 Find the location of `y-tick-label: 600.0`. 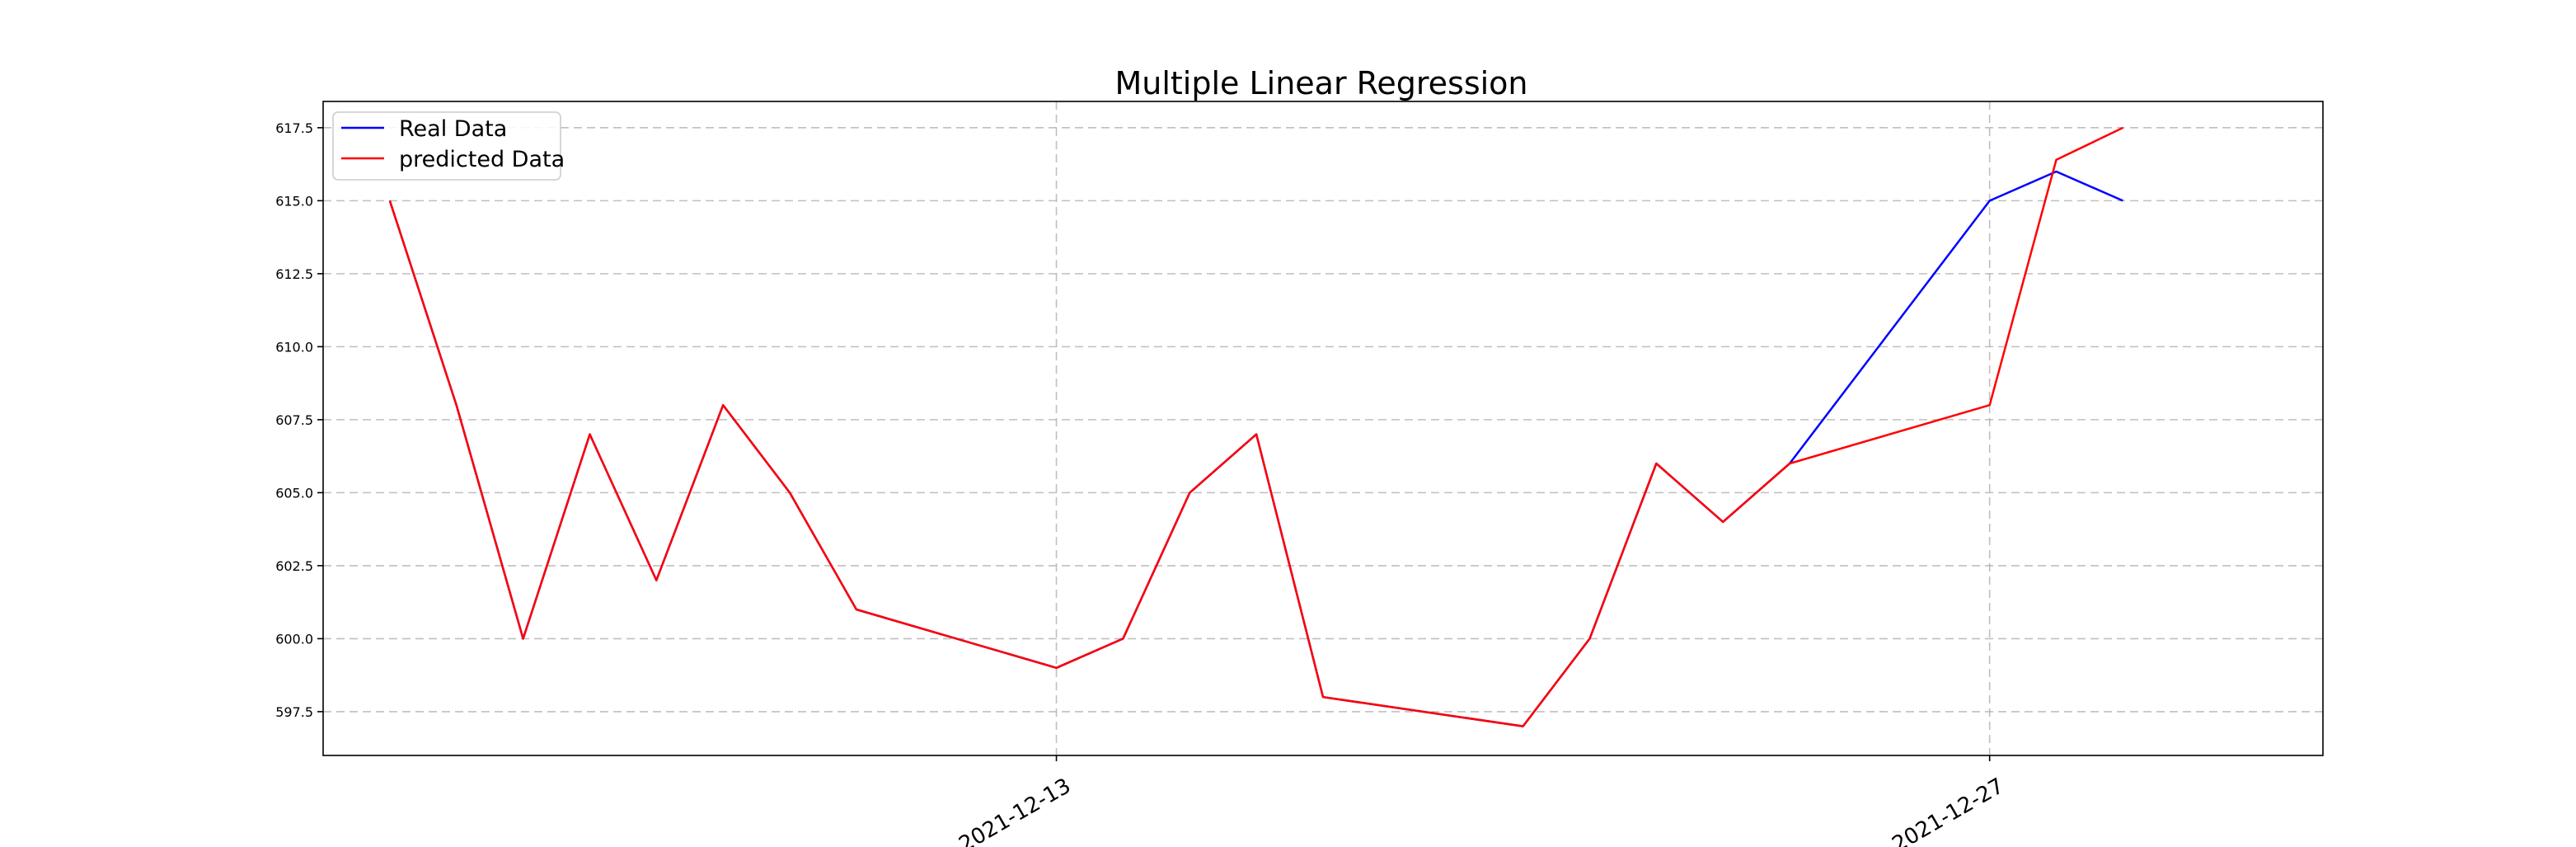

y-tick-label: 600.0 is located at coordinates (294, 639).